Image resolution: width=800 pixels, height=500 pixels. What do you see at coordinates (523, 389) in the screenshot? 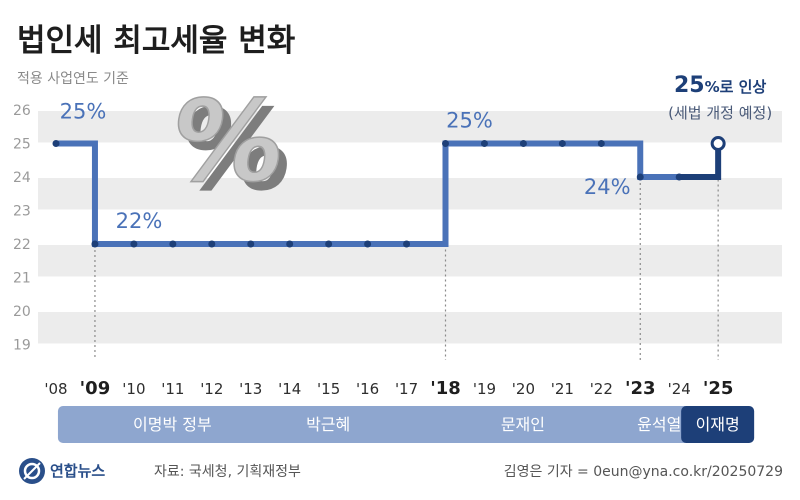
I see `x-tick-label: '20` at bounding box center [523, 389].